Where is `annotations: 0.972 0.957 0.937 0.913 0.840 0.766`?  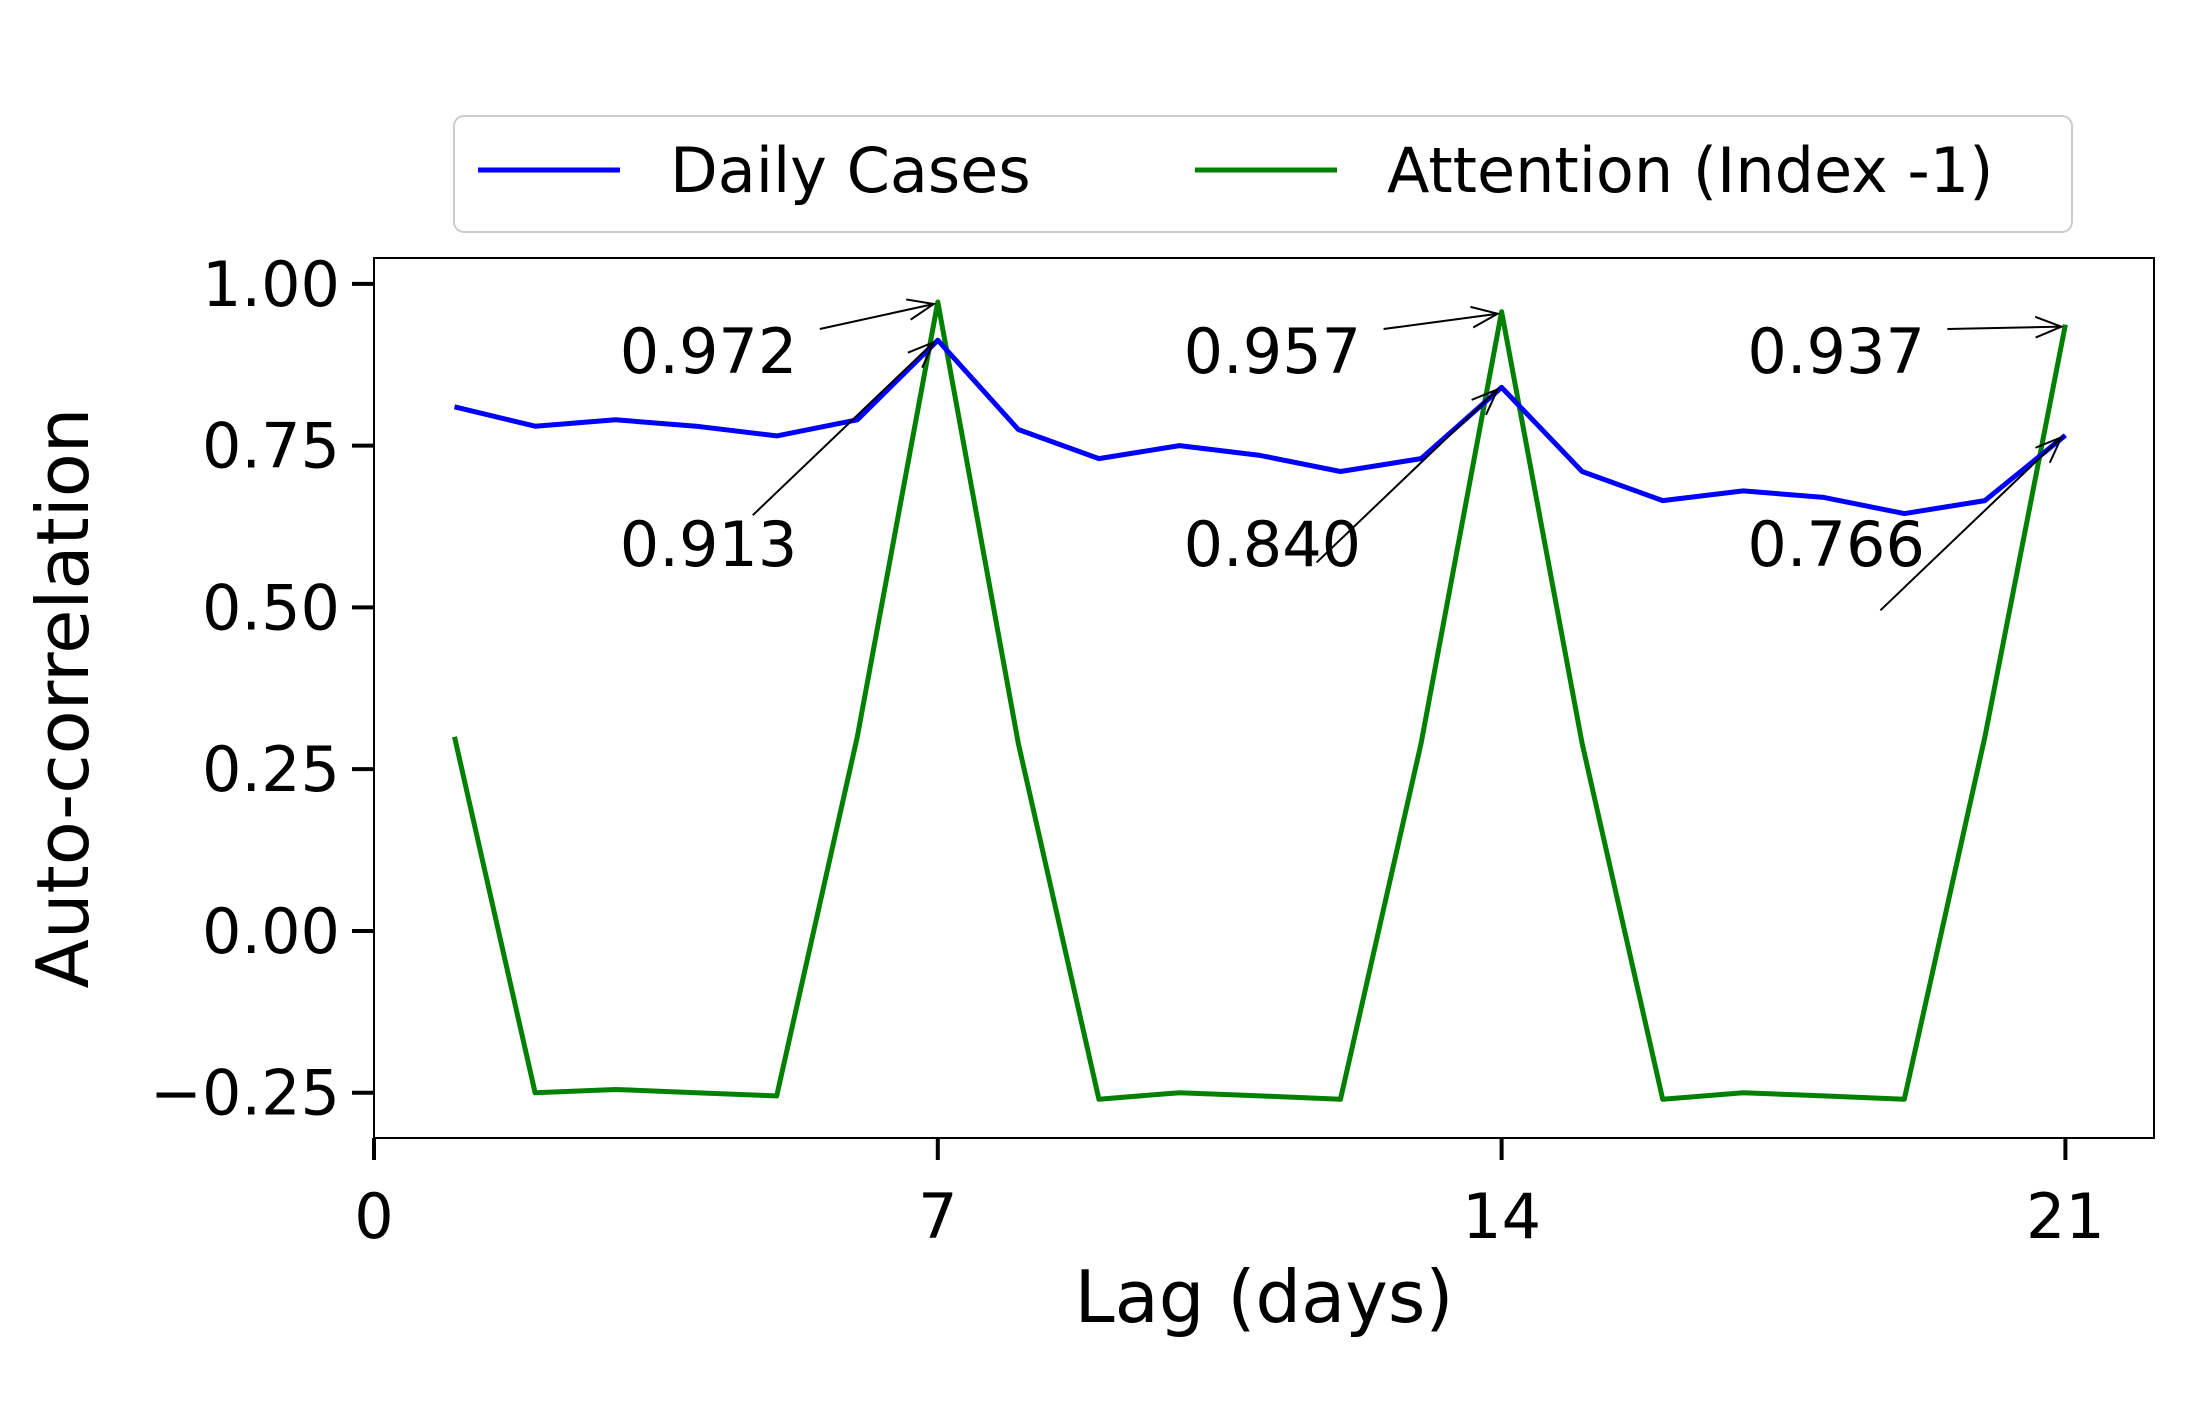
annotations: 0.972 0.957 0.937 0.913 0.840 0.766 is located at coordinates (1342, 455).